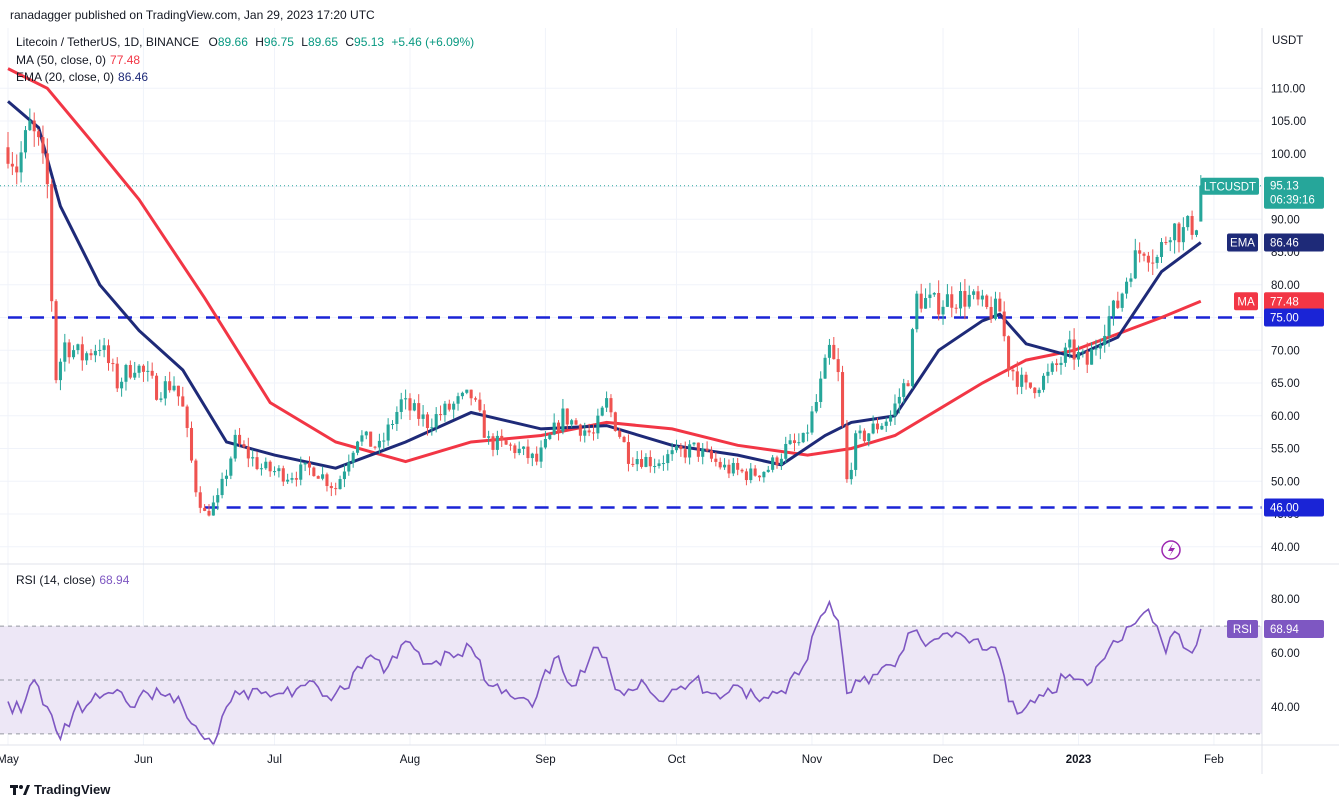 This screenshot has width=1339, height=809. I want to click on price-tick-label: 60.00, so click(1285, 417).